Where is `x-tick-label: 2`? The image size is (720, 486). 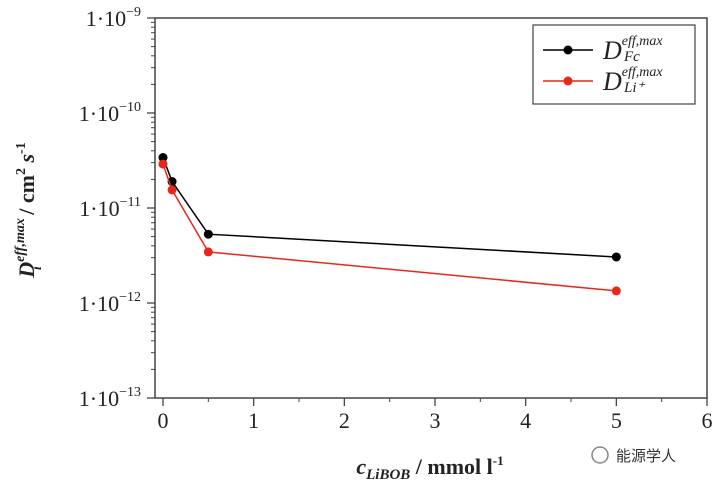 x-tick-label: 2 is located at coordinates (344, 420).